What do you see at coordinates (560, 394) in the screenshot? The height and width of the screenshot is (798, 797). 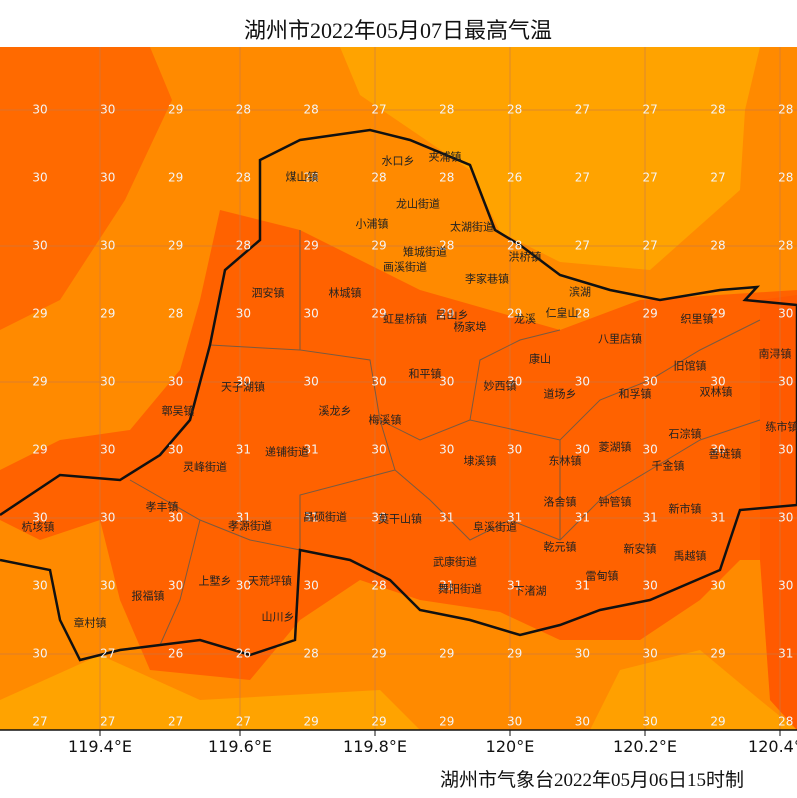 I see `town-label: 道场乡` at bounding box center [560, 394].